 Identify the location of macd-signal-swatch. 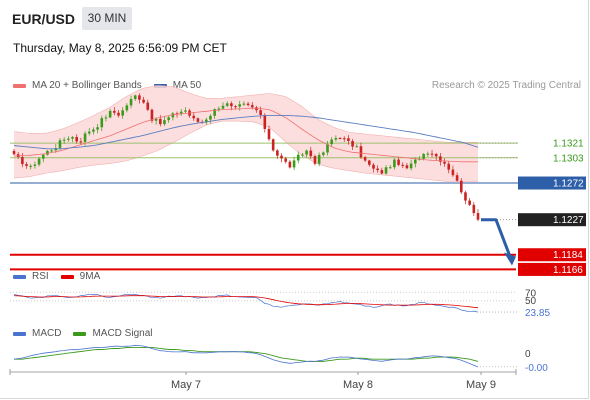
(80, 333).